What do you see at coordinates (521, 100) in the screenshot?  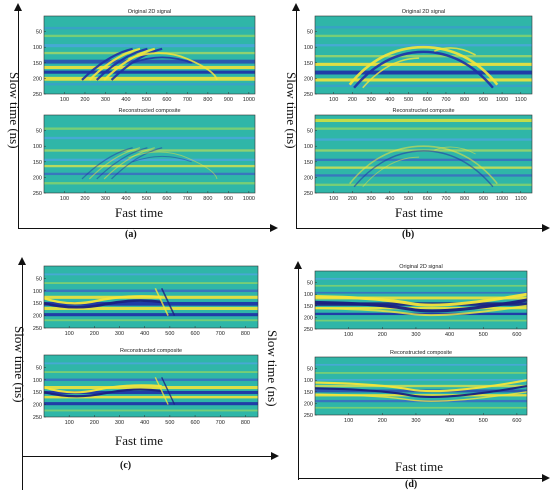 I see `x-tick-label: 1100` at bounding box center [521, 100].